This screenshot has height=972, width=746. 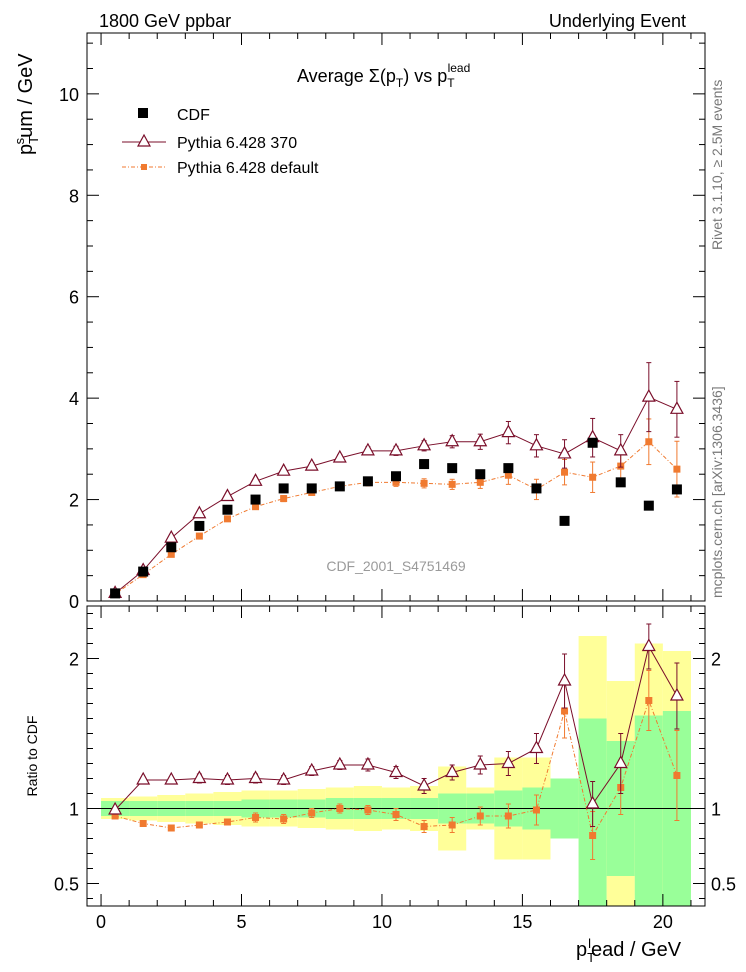 I want to click on analysis-watermark: CDF_2001_S4751469, so click(x=396, y=566).